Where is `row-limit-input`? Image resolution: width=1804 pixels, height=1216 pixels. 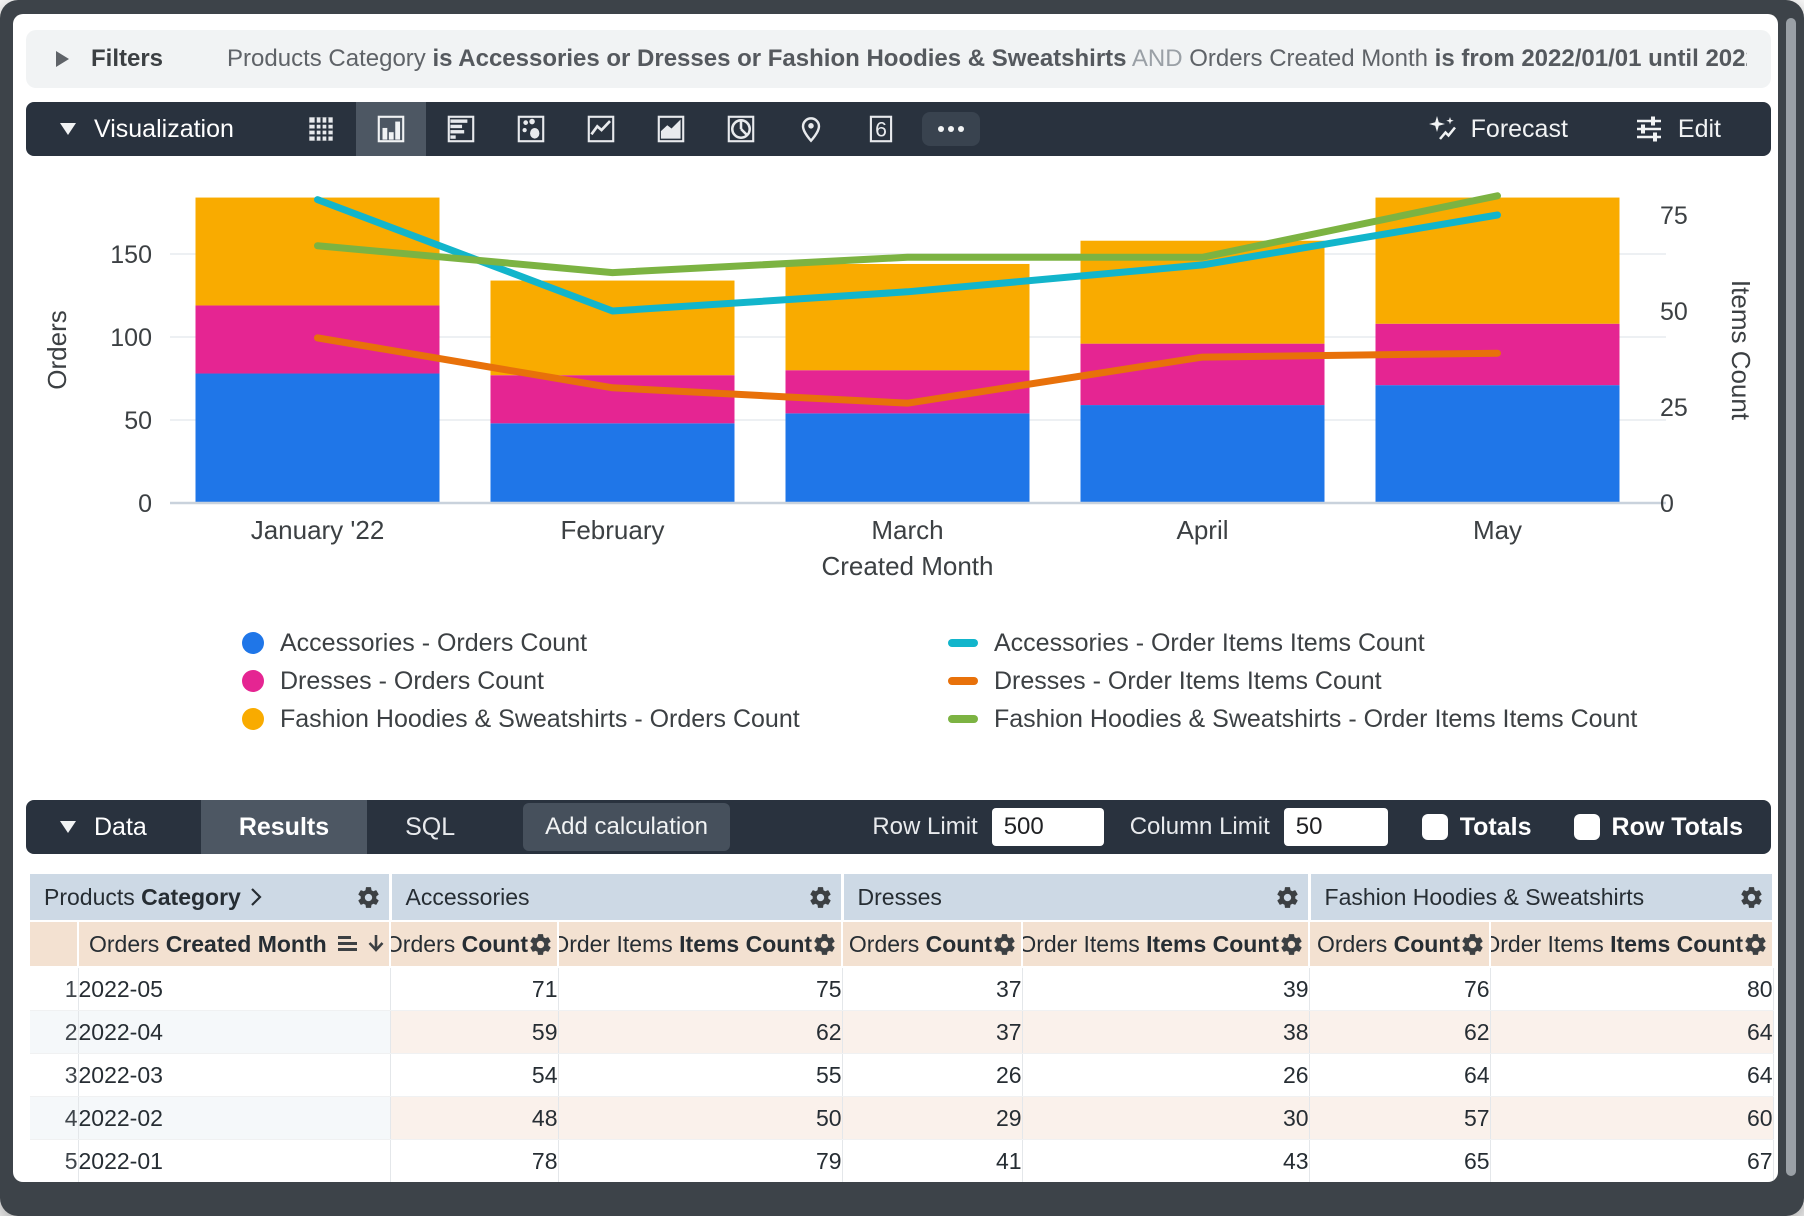 row-limit-input is located at coordinates (1047, 827).